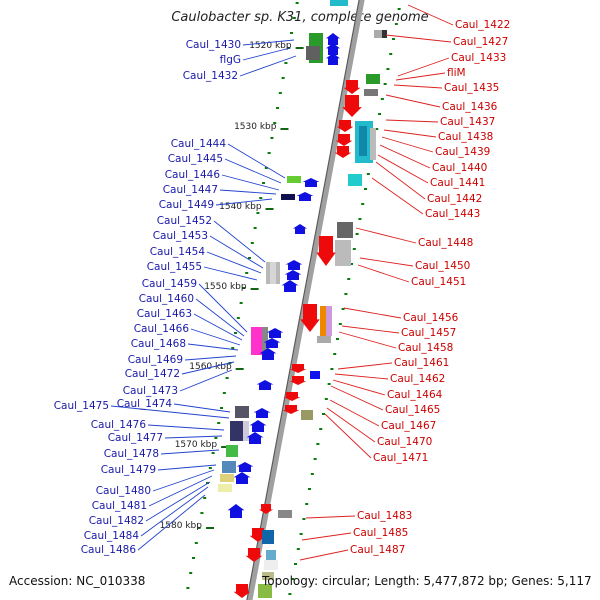 The image size is (600, 600). I want to click on gene-label: Caul_1433, so click(478, 58).